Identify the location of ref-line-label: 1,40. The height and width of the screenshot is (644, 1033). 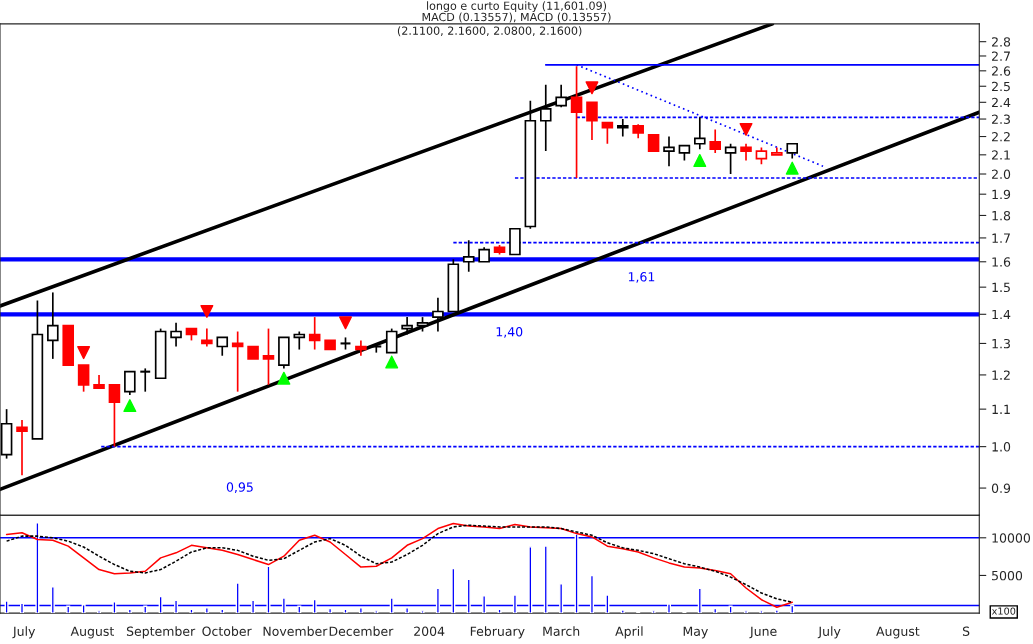
(509, 332).